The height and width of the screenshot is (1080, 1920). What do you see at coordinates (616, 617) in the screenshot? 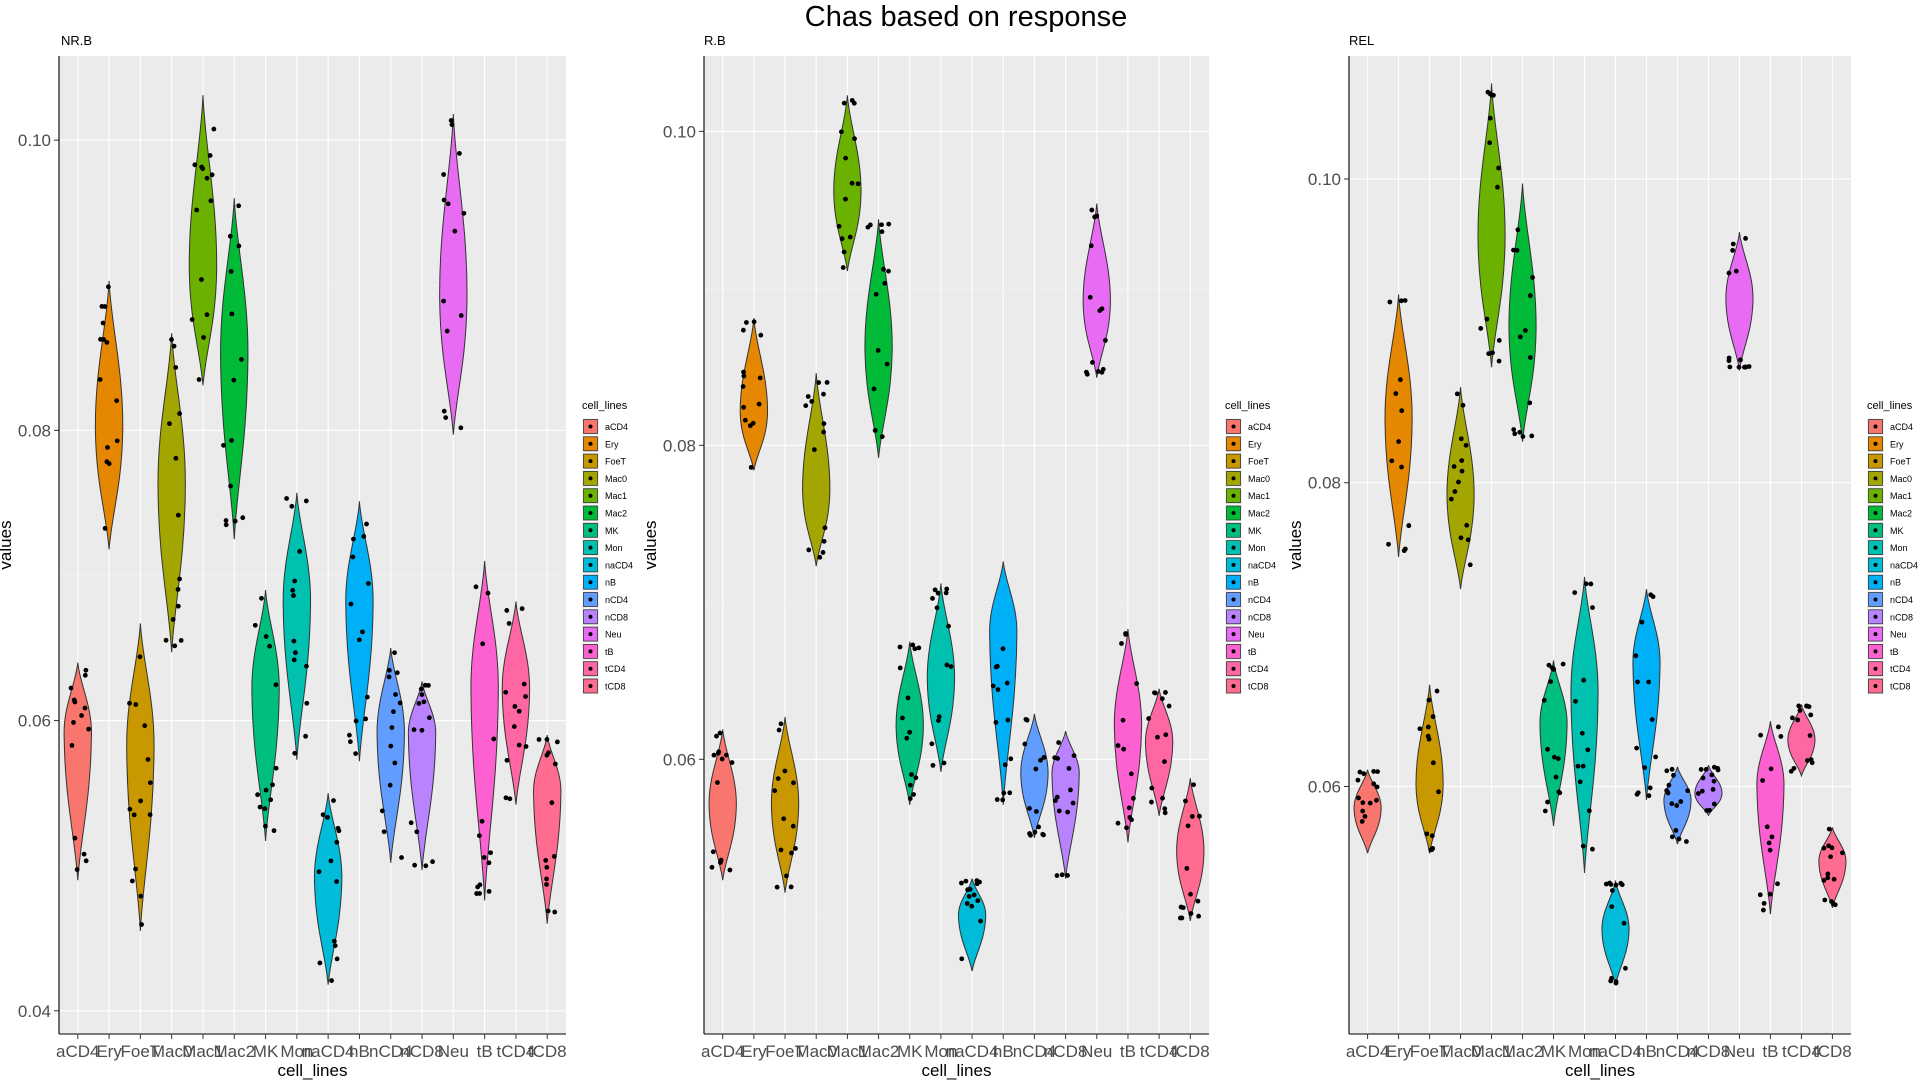
I see `legend-label: nCD8` at bounding box center [616, 617].